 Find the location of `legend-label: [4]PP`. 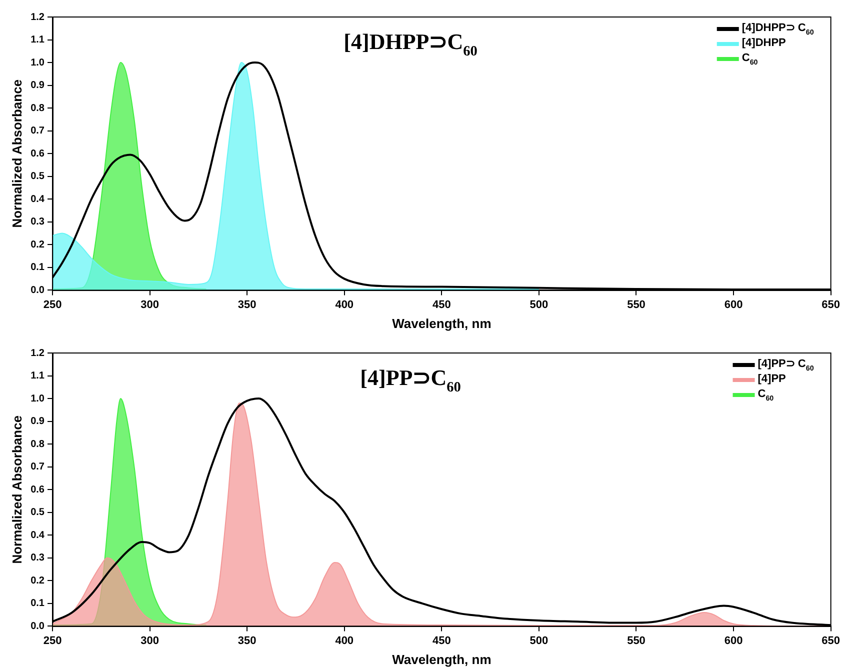

legend-label: [4]PP is located at coordinates (772, 379).